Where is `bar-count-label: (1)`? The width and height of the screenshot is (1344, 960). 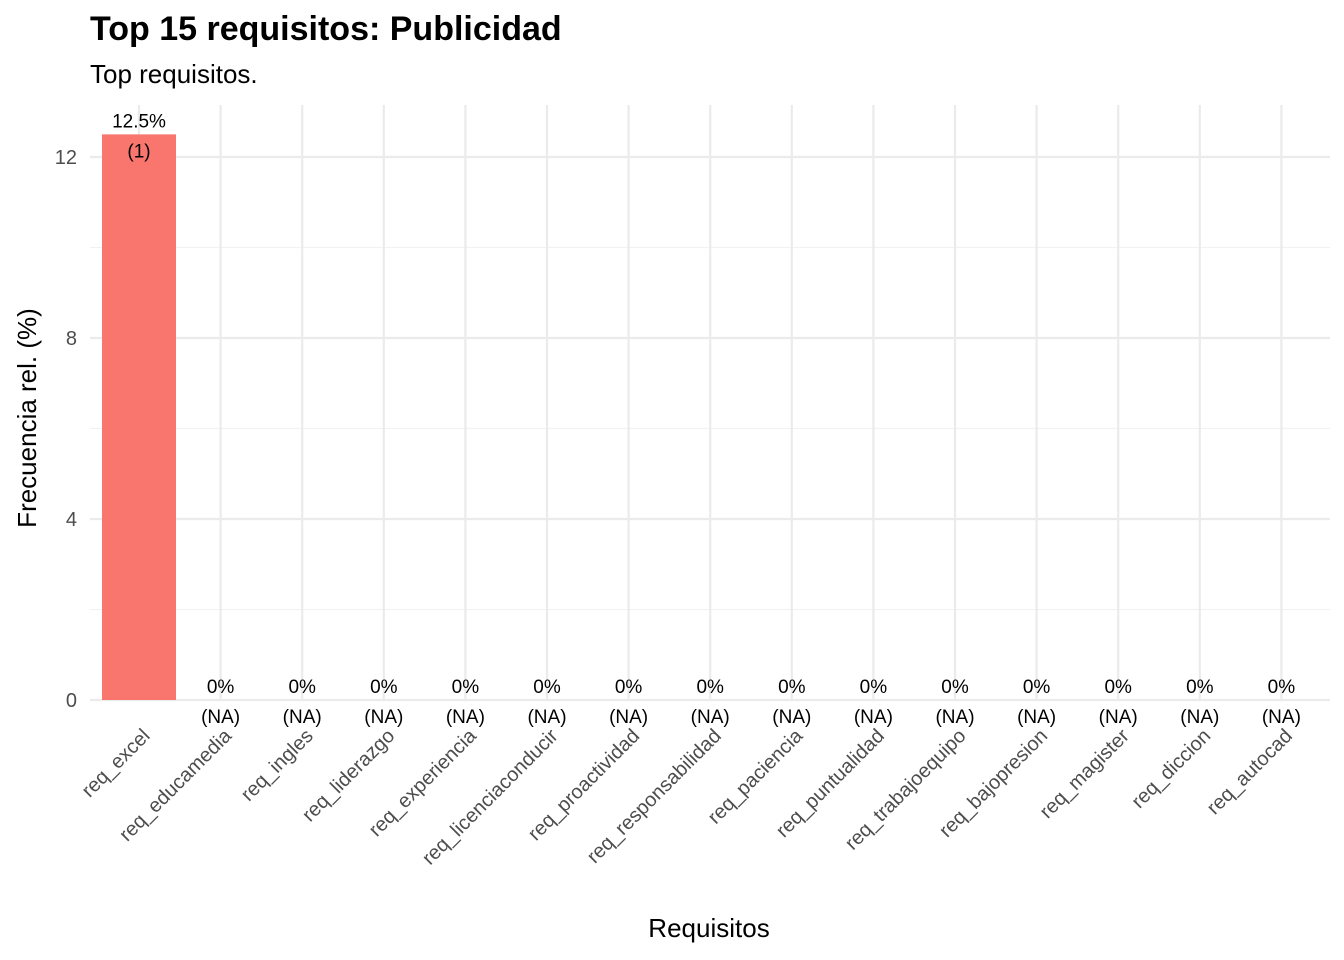 bar-count-label: (1) is located at coordinates (138, 151).